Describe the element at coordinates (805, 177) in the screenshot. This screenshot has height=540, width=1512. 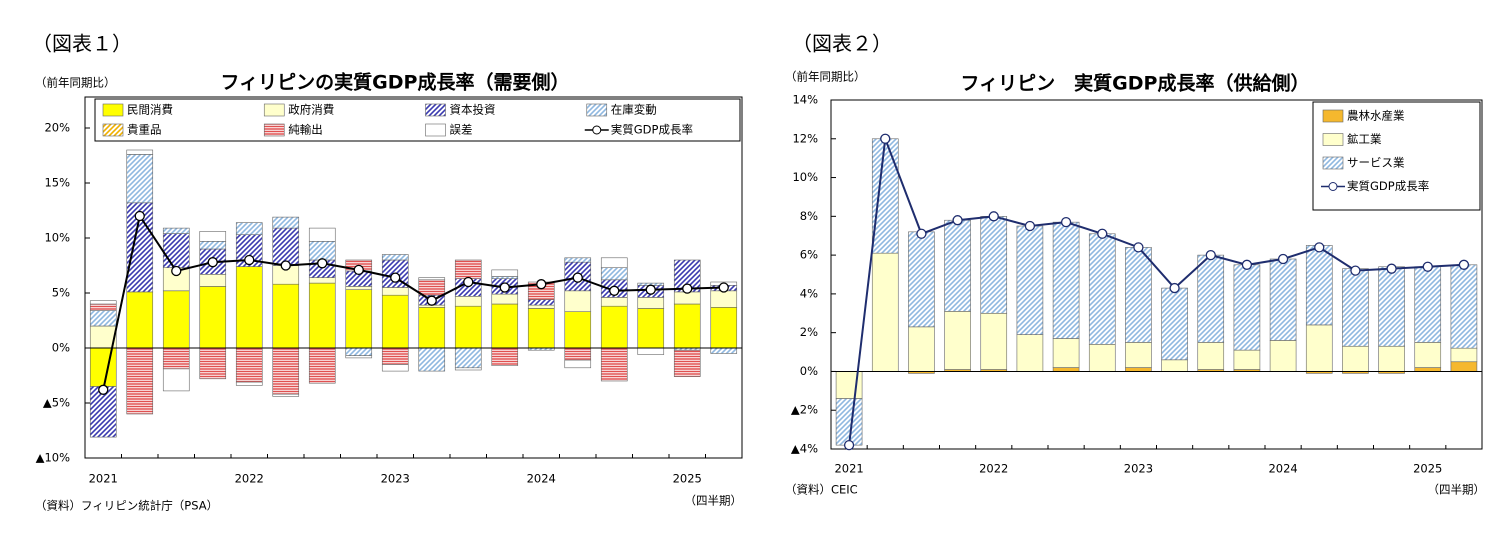
I see `y-tick-label: 10%` at that location.